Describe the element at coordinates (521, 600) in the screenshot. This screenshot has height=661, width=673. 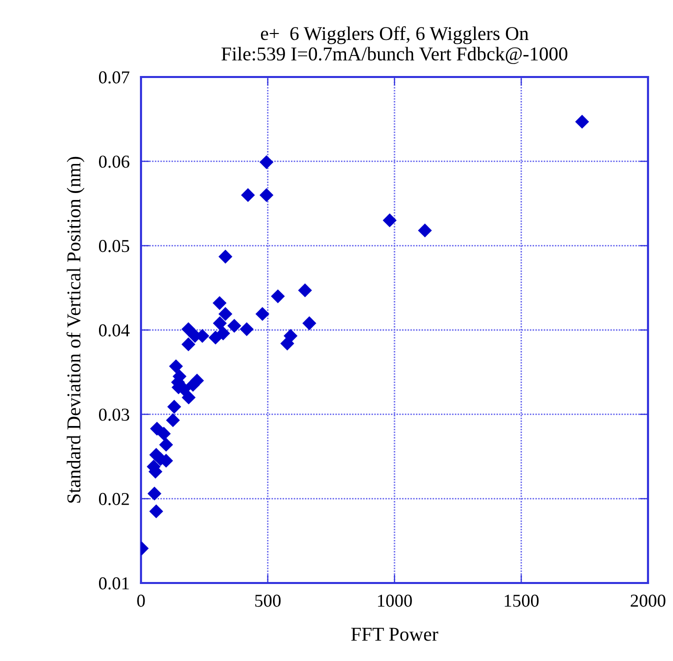
I see `x-tick-label: 1500` at that location.